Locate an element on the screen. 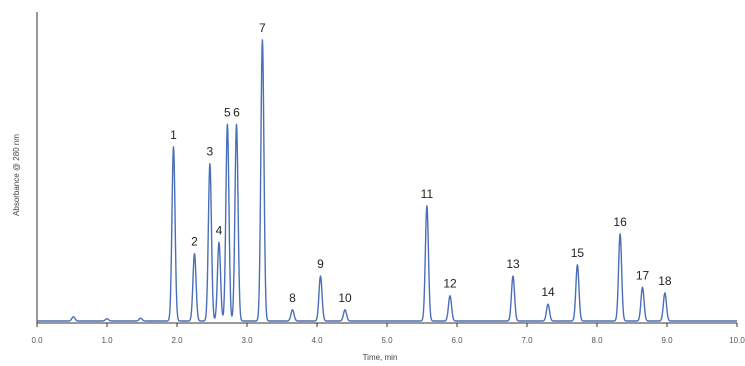 Image resolution: width=745 pixels, height=366 pixels. x-tick-label: 0.0 is located at coordinates (37, 340).